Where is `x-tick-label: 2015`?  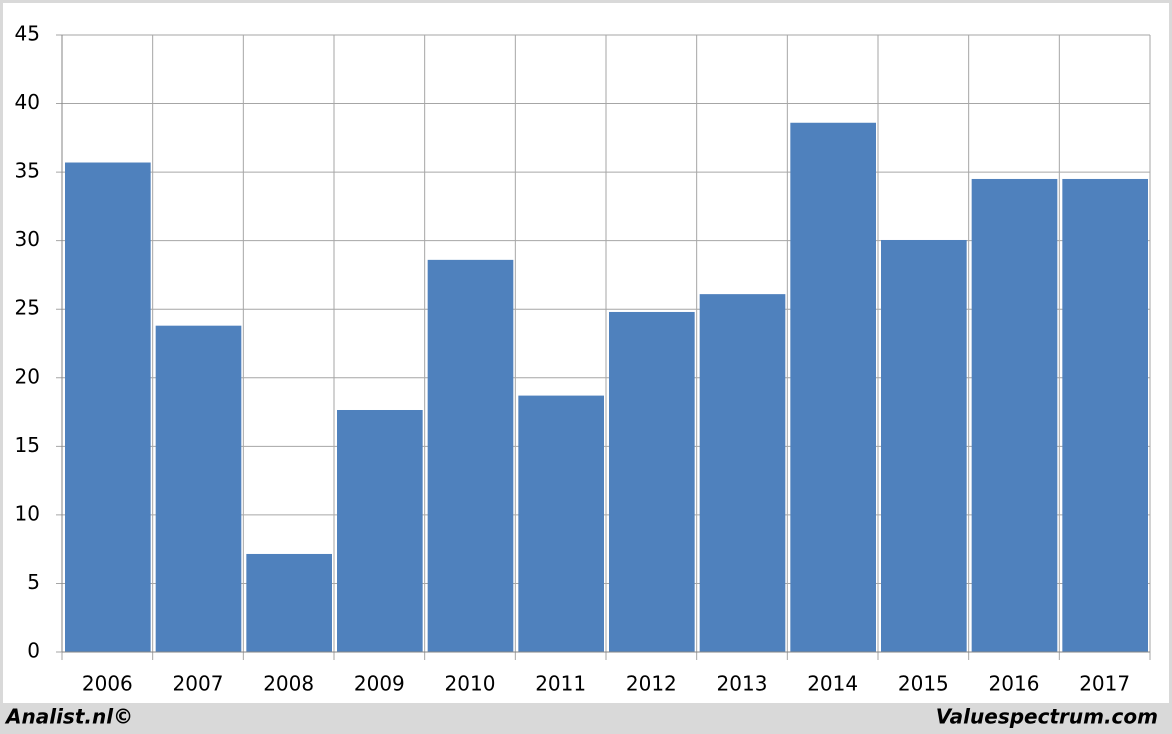 x-tick-label: 2015 is located at coordinates (923, 684).